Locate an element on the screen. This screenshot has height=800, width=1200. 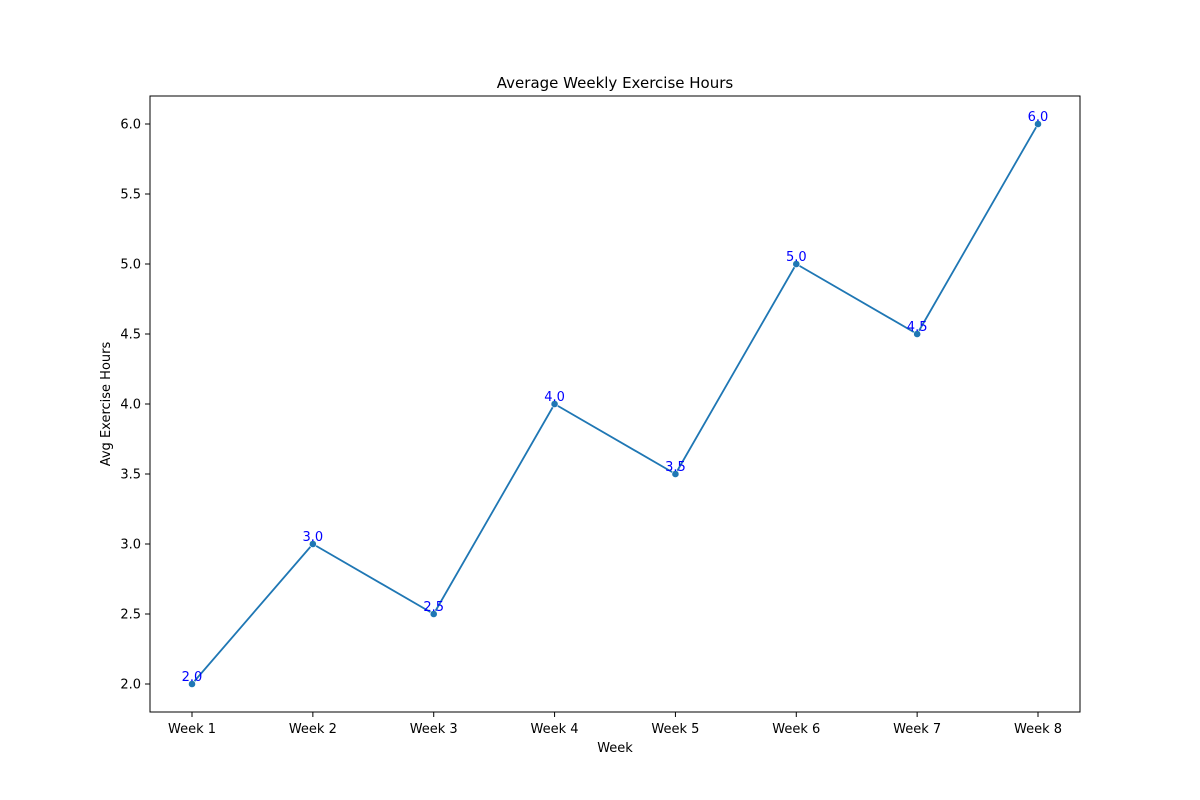
y-tick-label: 2.5 is located at coordinates (130, 615).